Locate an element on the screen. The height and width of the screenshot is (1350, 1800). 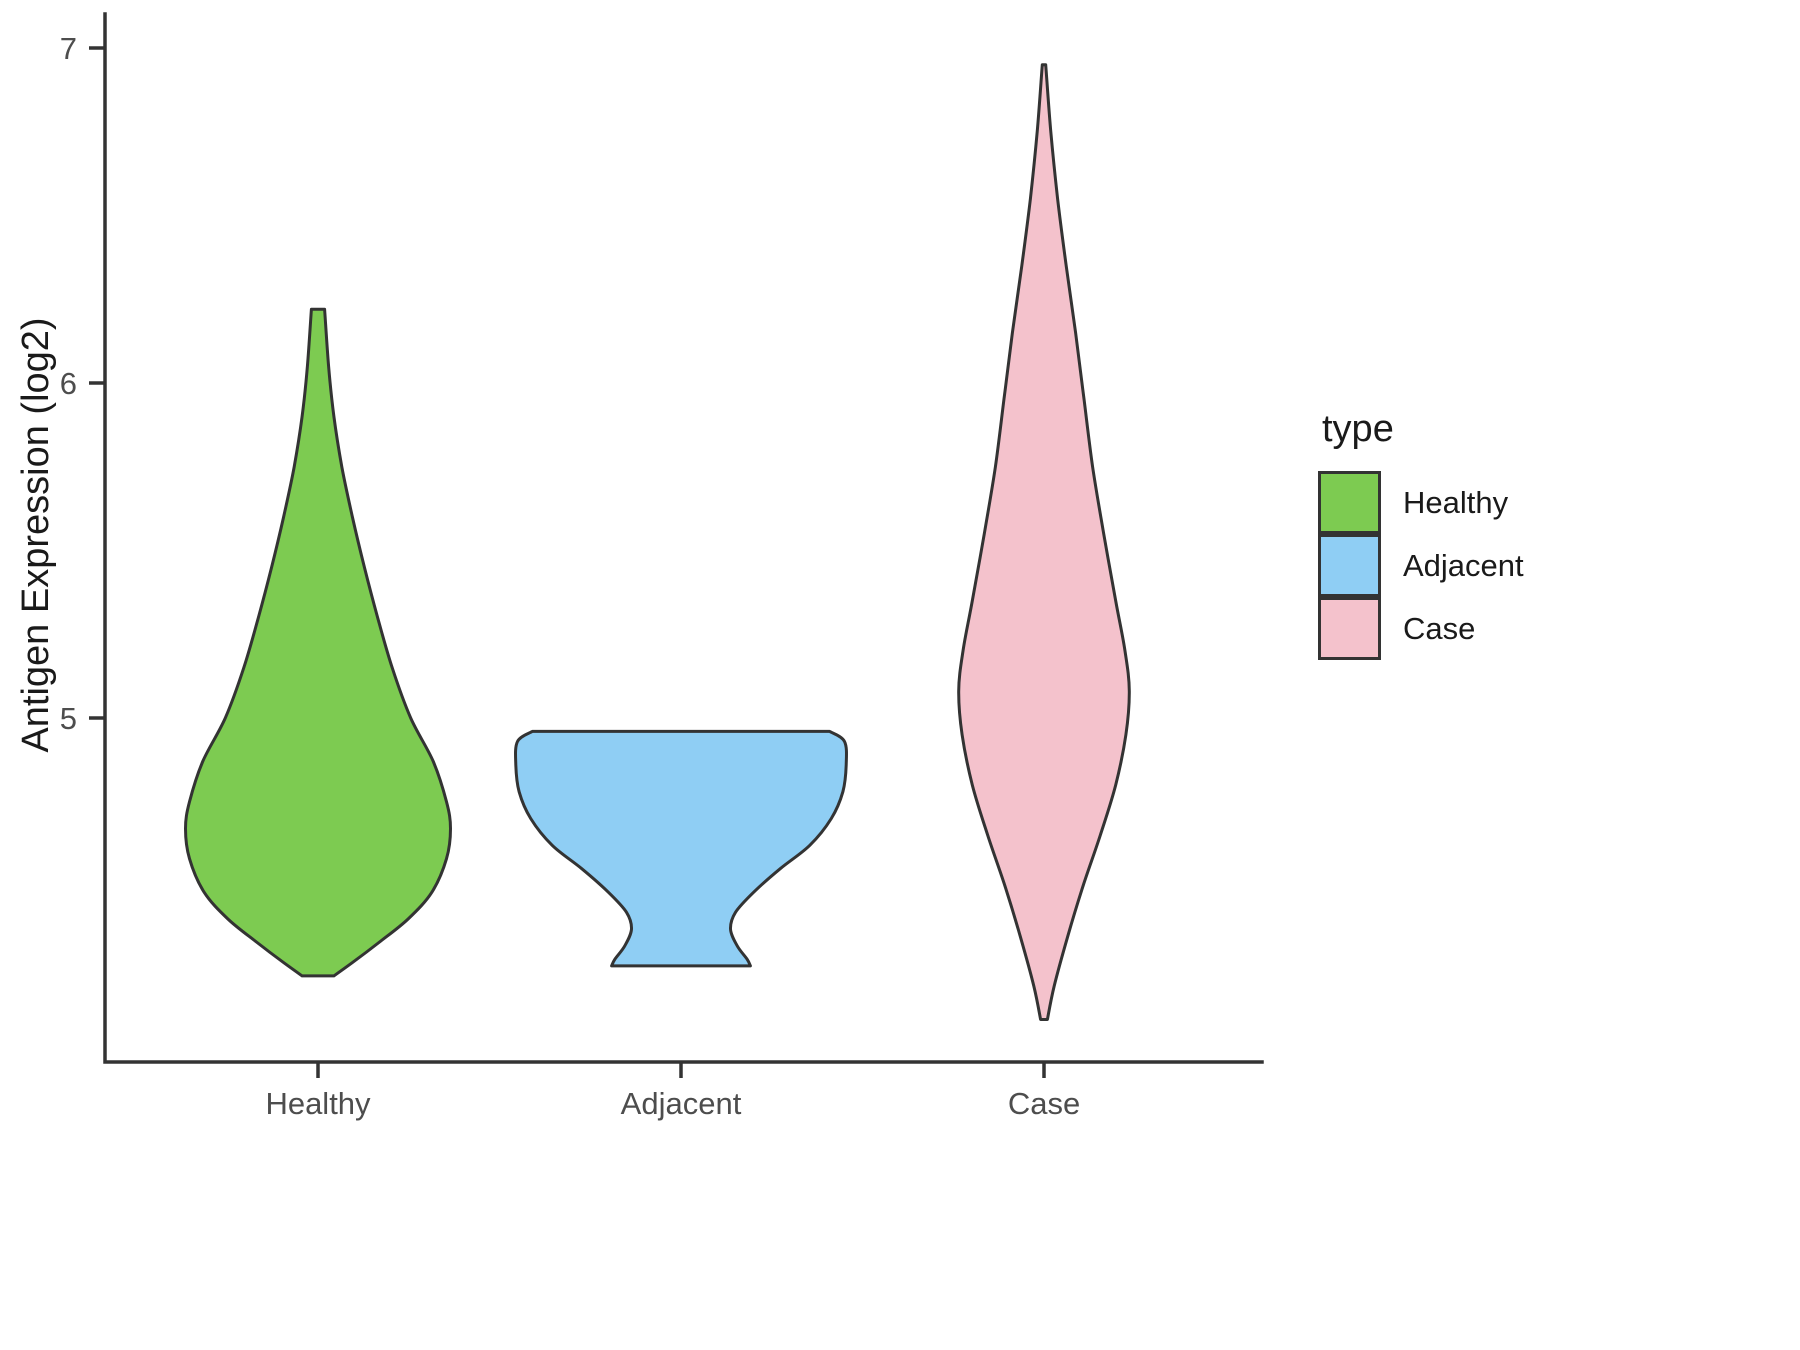
legend-label: Case is located at coordinates (1439, 628).